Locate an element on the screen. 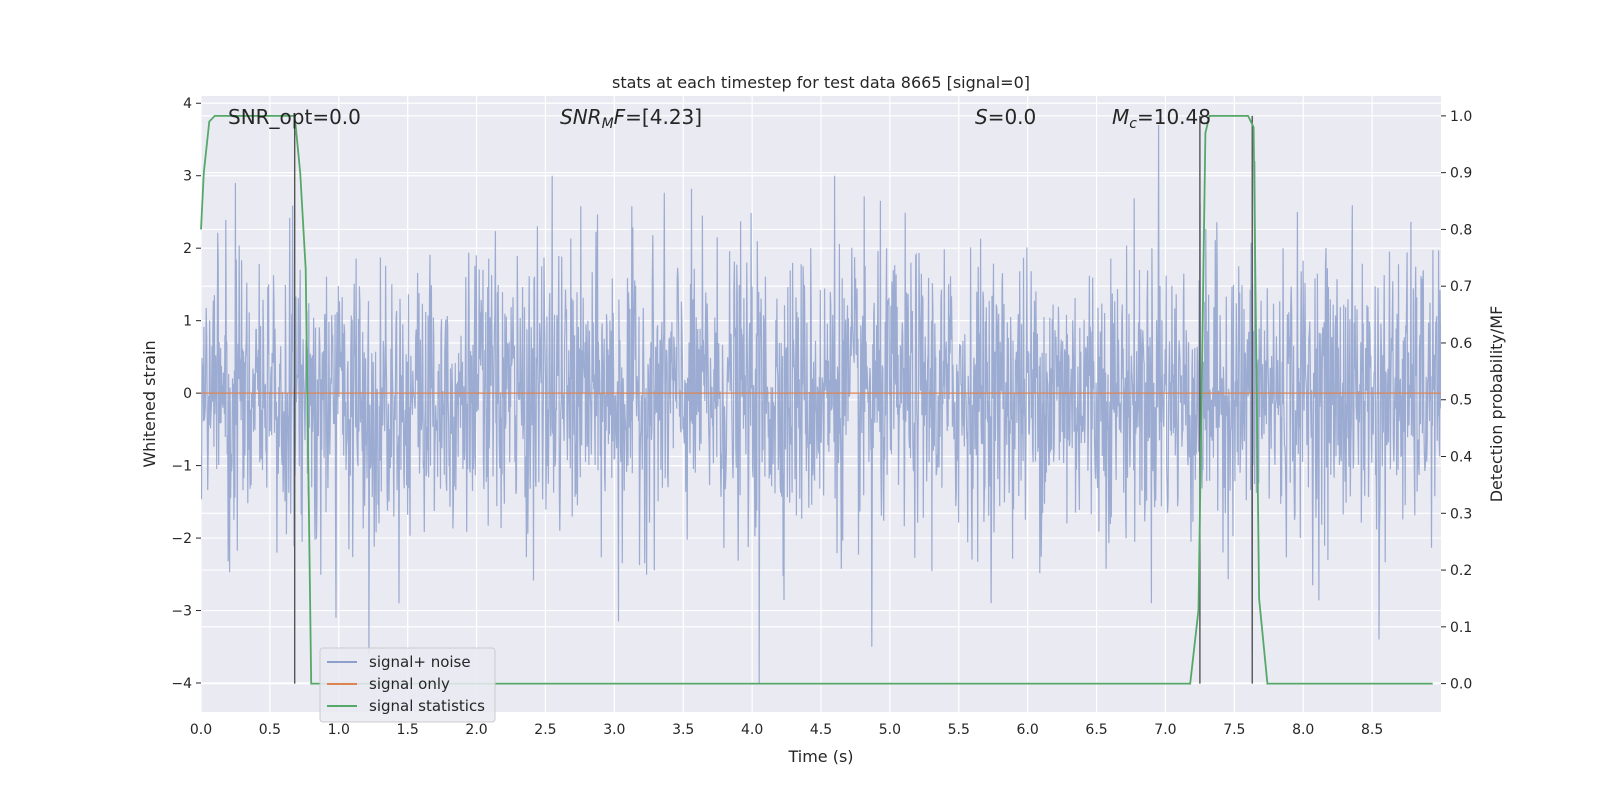 The height and width of the screenshot is (800, 1600). x-tick-label: 6.0 is located at coordinates (1028, 730).